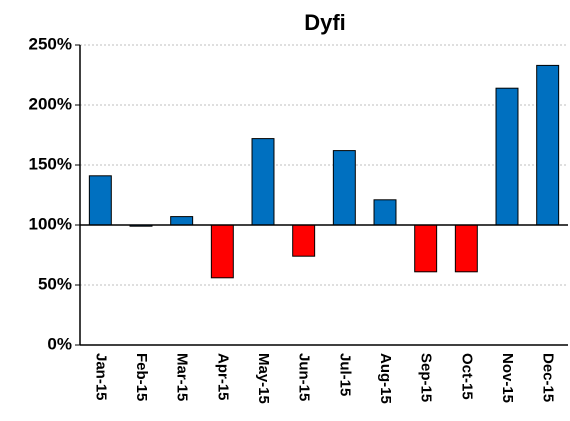  What do you see at coordinates (344, 374) in the screenshot?
I see `x-tick-label: Jul-15` at bounding box center [344, 374].